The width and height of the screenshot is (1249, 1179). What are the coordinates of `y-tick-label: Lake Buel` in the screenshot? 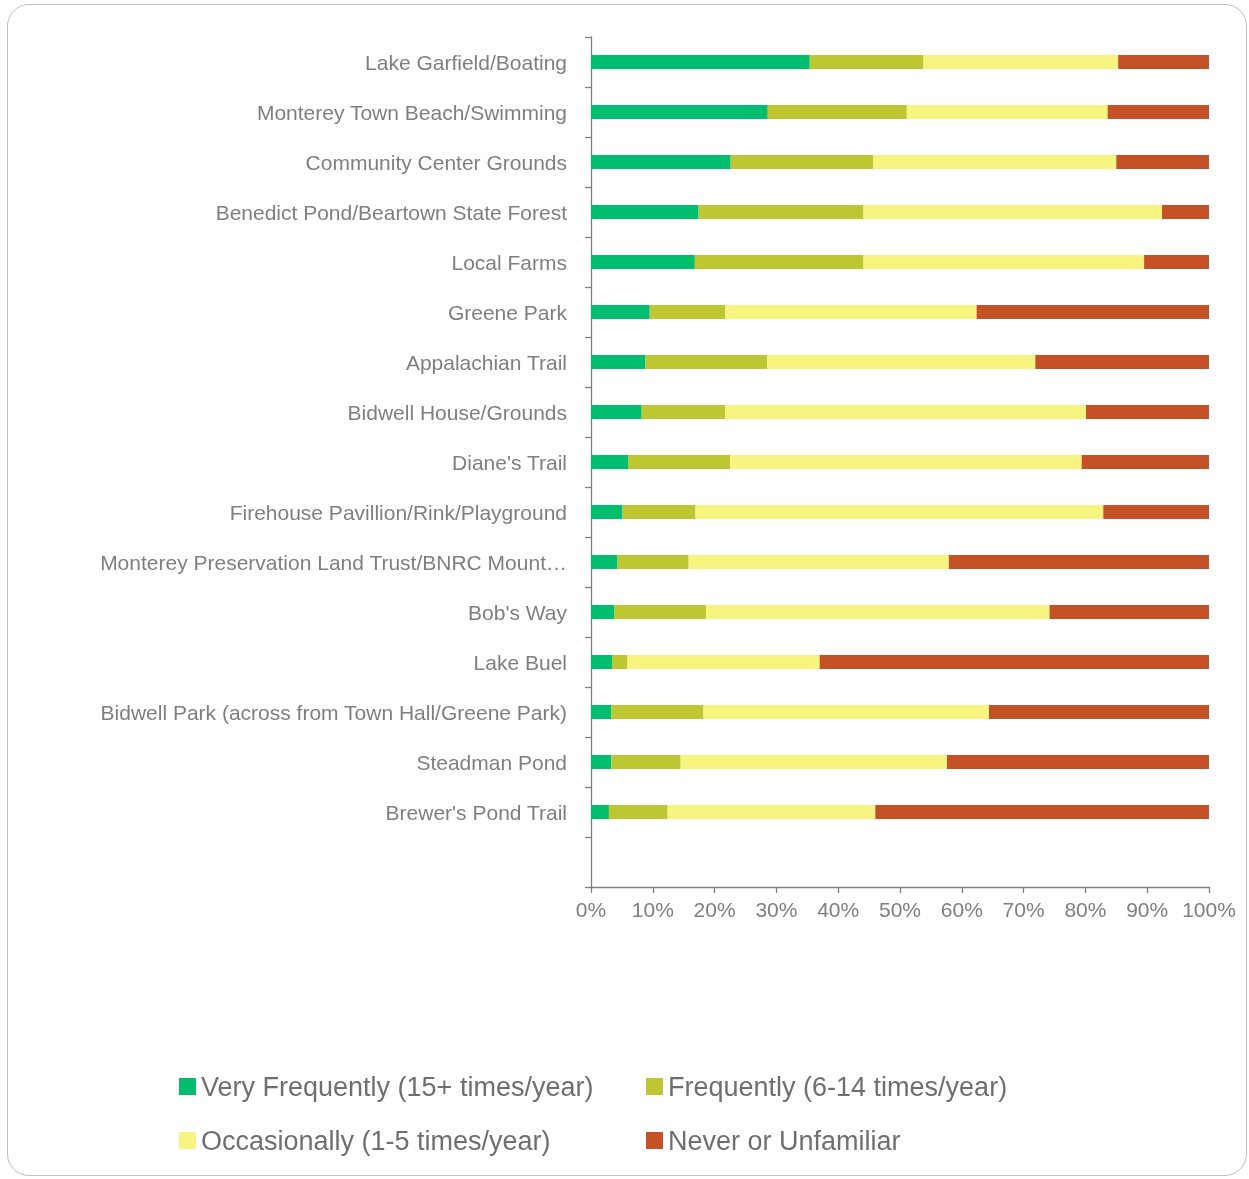 It's located at (520, 662).